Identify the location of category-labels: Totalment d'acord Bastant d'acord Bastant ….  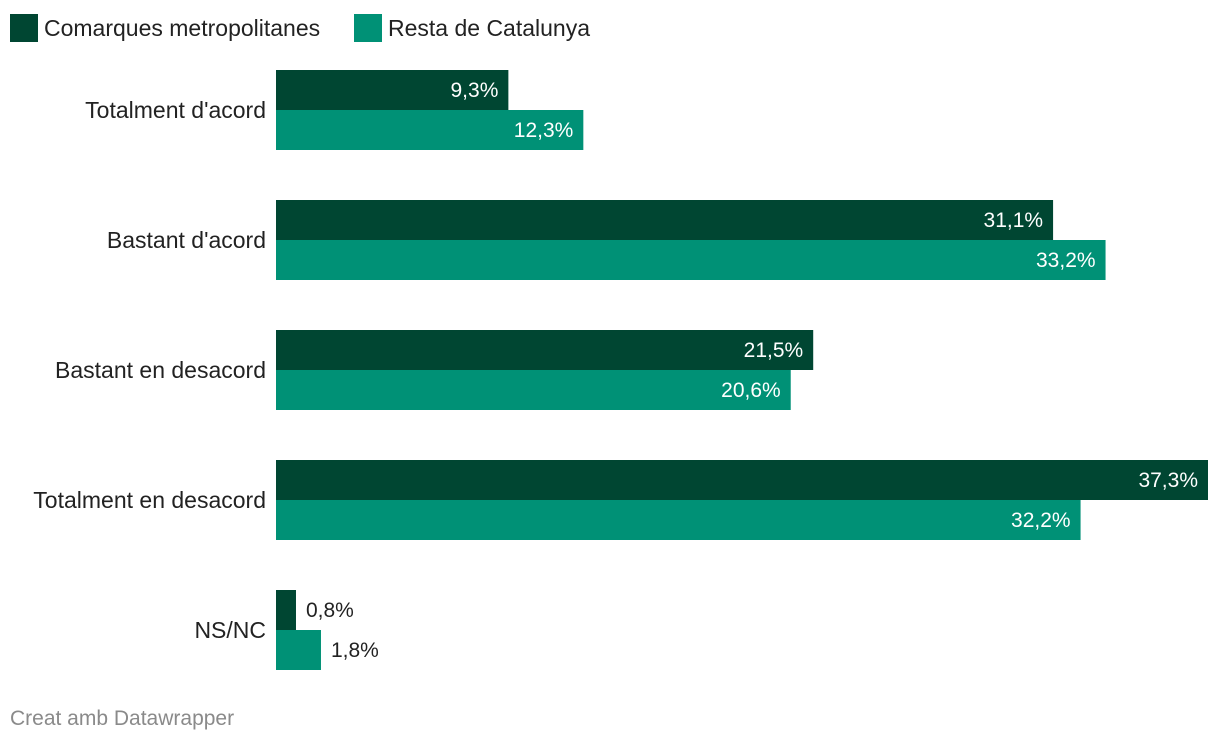
(149, 370).